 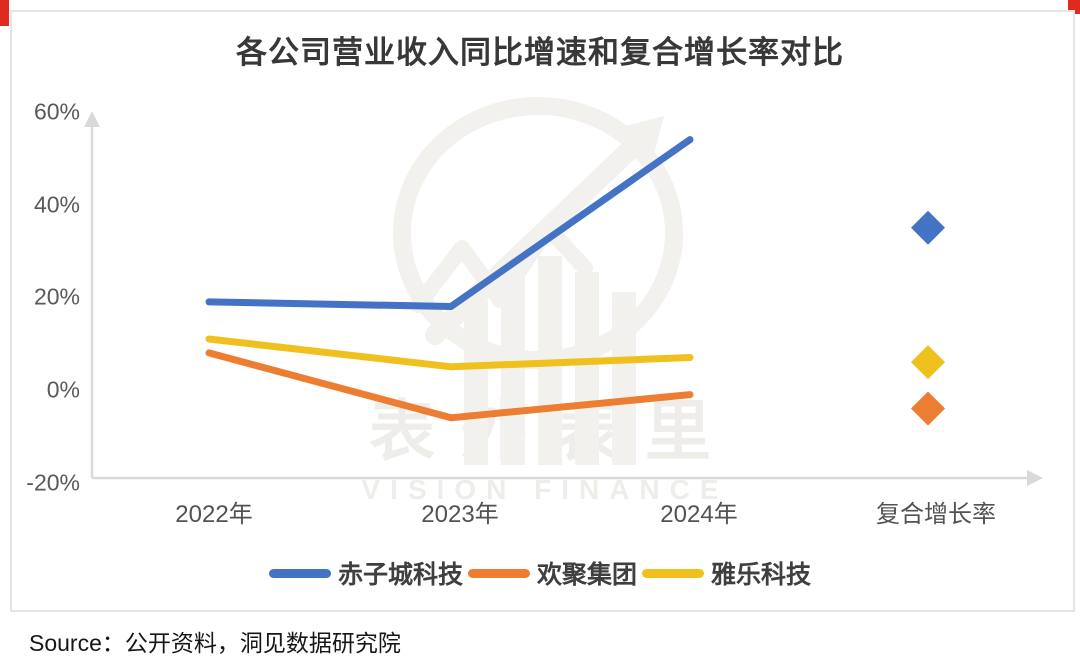 What do you see at coordinates (545, 489) in the screenshot?
I see `watermark-en-text: VISION FINANCE` at bounding box center [545, 489].